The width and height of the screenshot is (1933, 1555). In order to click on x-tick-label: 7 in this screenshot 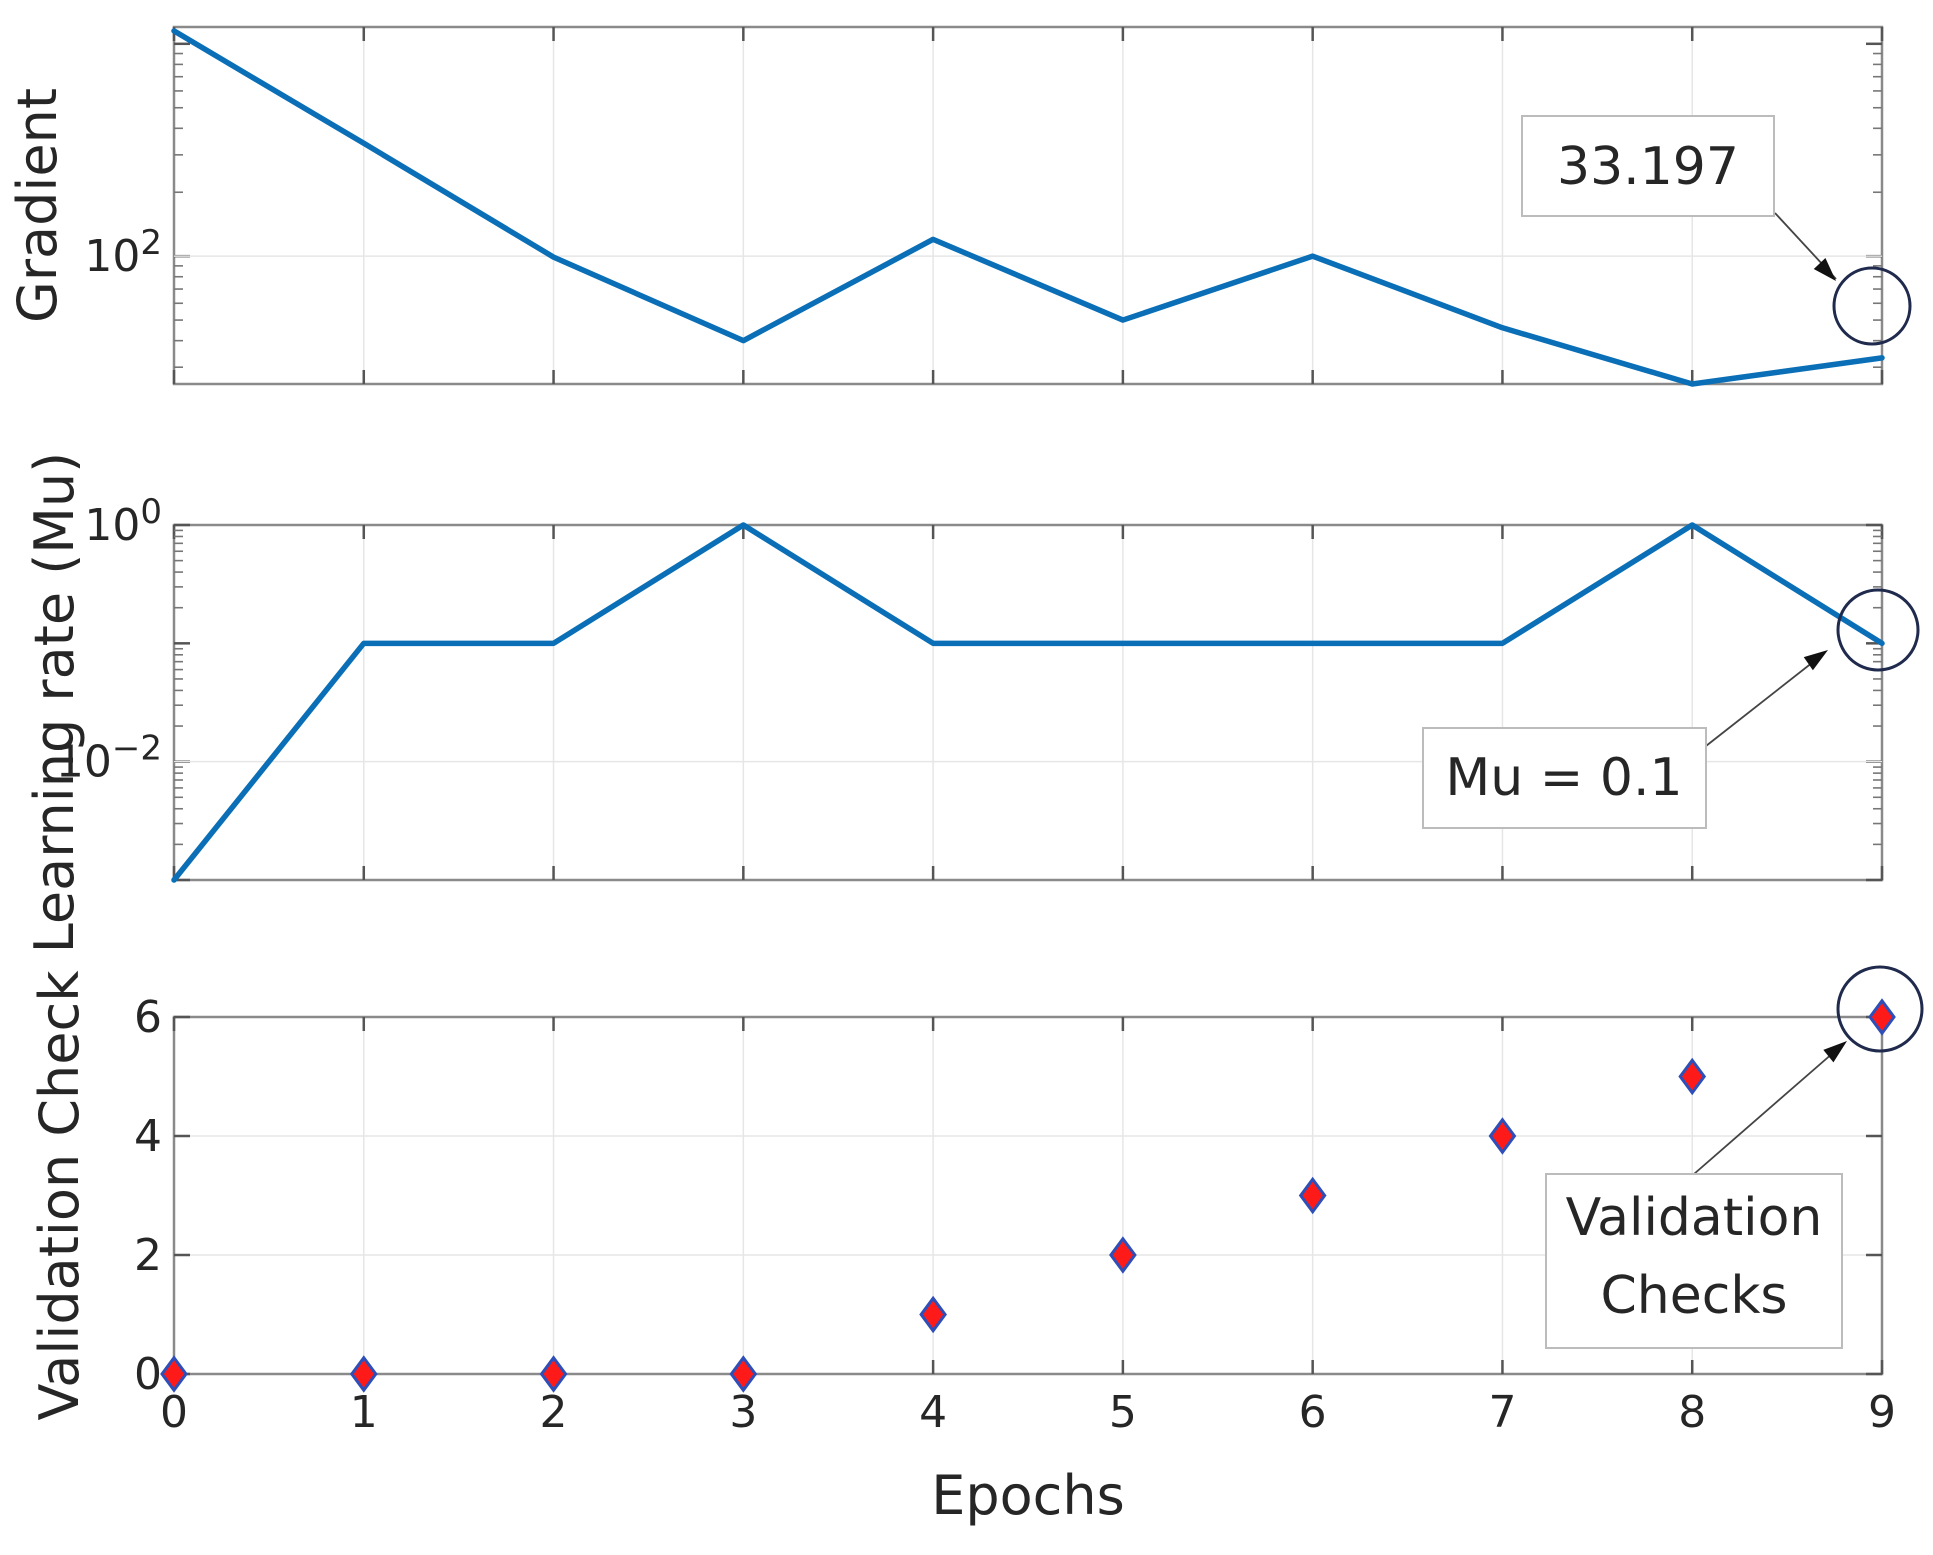, I will do `click(1502, 1412)`.